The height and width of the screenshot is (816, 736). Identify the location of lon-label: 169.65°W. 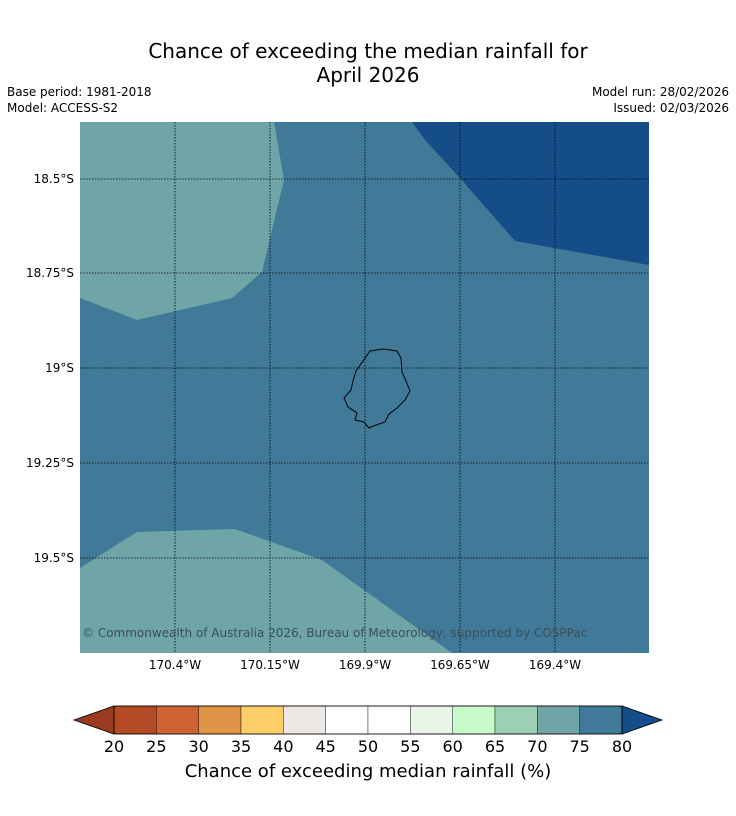
(460, 665).